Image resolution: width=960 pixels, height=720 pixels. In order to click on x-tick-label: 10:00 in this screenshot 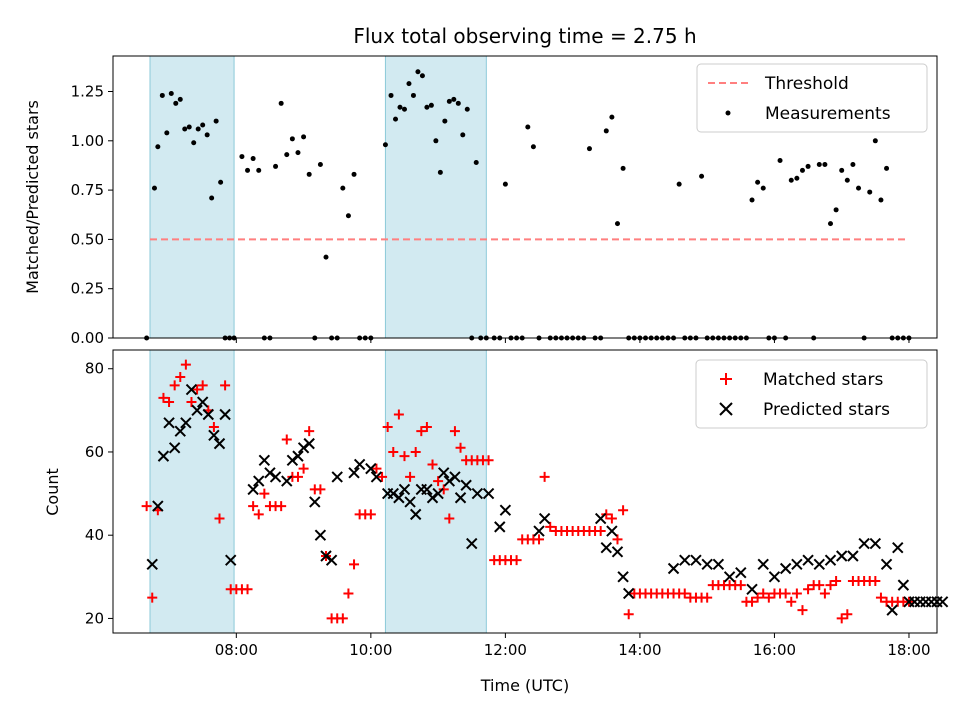, I will do `click(370, 650)`.